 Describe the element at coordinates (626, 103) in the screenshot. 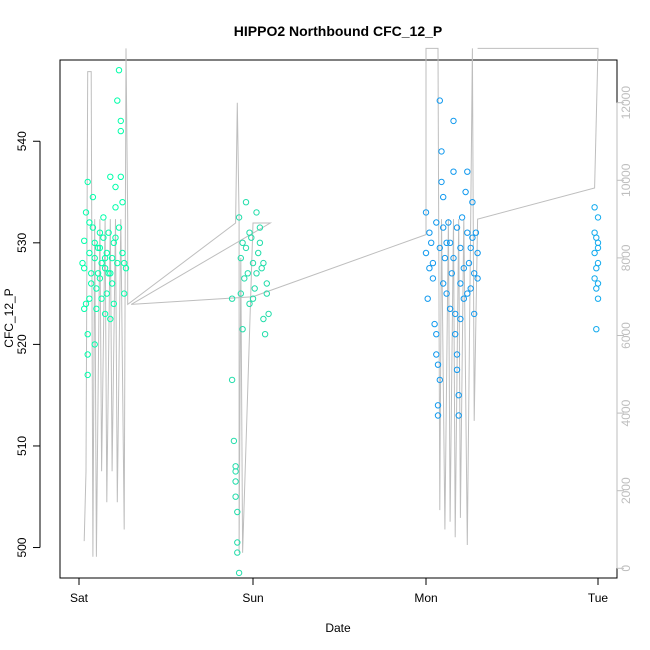

I see `y2-tick-label: 12000` at that location.